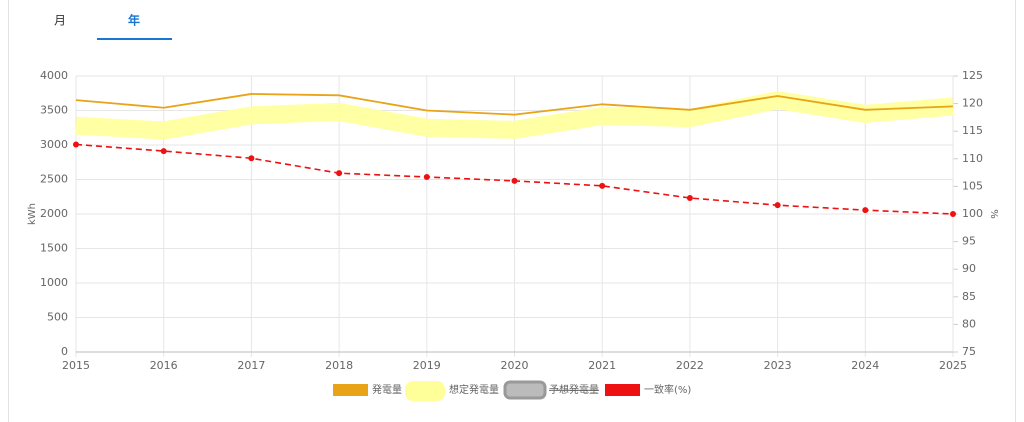 The image size is (1024, 422). I want to click on y2-tick-label: 80, so click(969, 323).